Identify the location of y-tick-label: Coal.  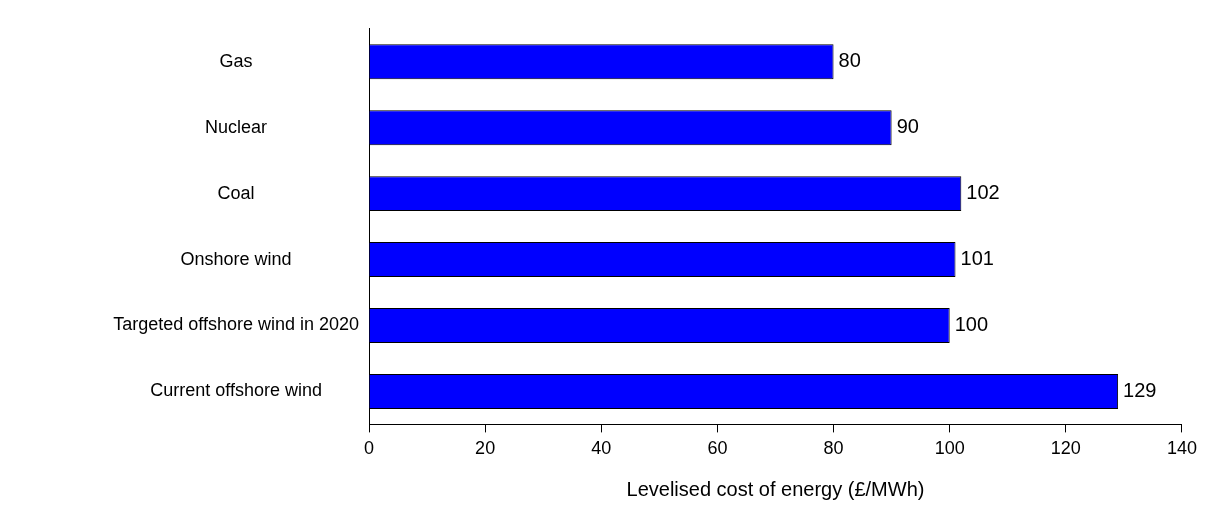
(236, 192).